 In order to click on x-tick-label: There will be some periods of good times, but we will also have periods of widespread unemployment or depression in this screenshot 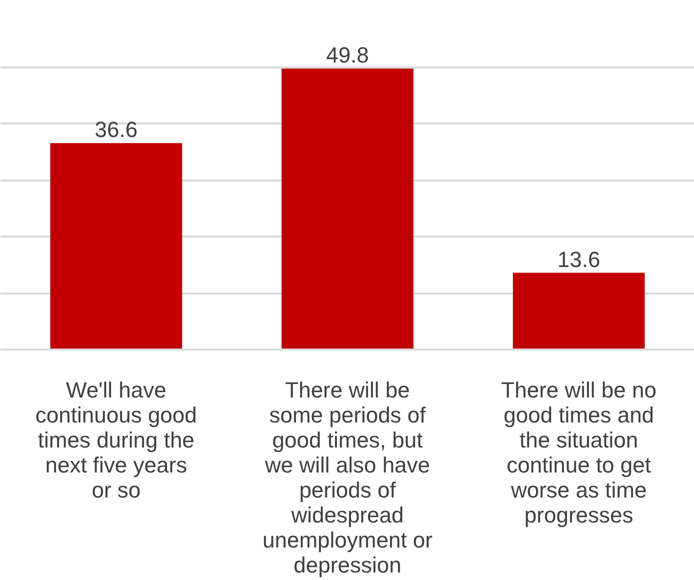, I will do `click(347, 478)`.